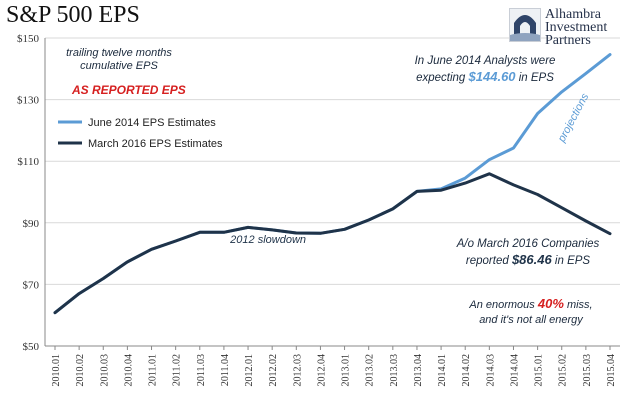 This screenshot has height=401, width=641. What do you see at coordinates (31, 347) in the screenshot?
I see `y-tick-label: $50` at bounding box center [31, 347].